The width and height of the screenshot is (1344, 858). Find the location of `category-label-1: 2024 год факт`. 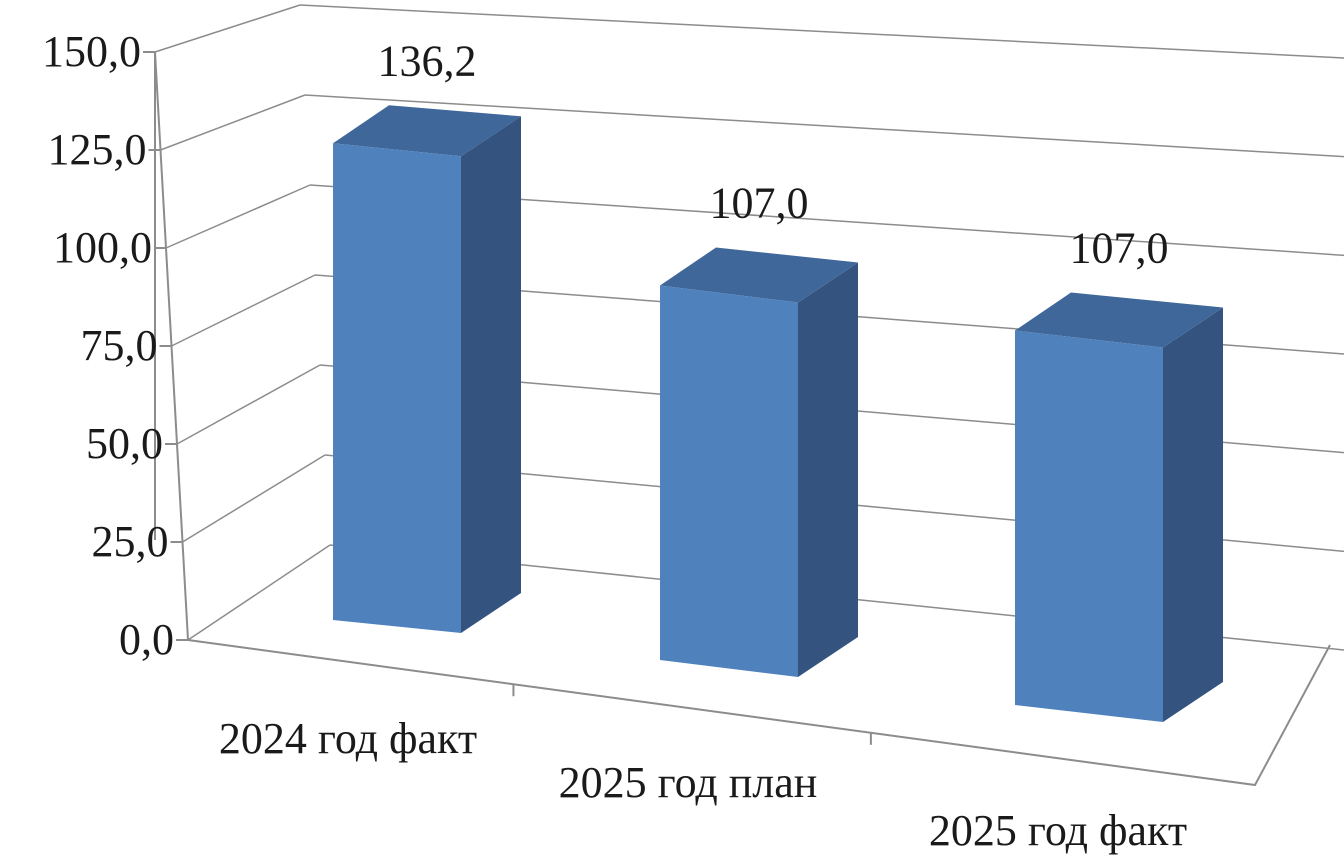

category-label-1: 2024 год факт is located at coordinates (348, 738).